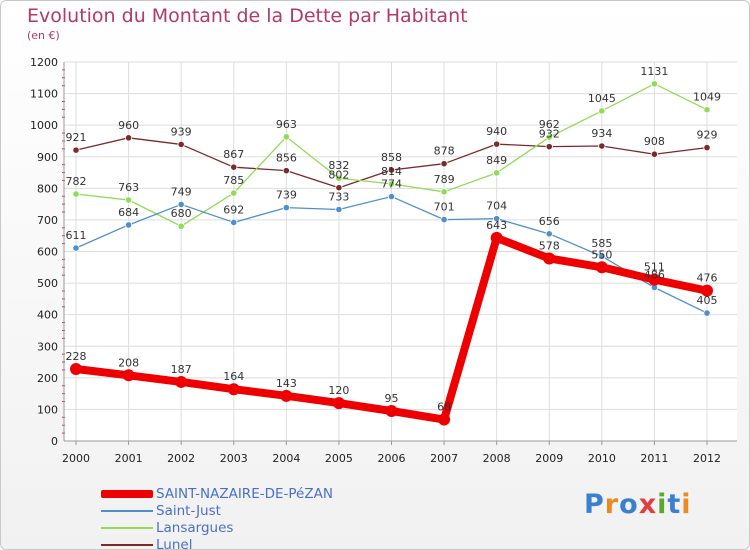 The height and width of the screenshot is (550, 750). I want to click on y-tick-label: 800, so click(47, 188).